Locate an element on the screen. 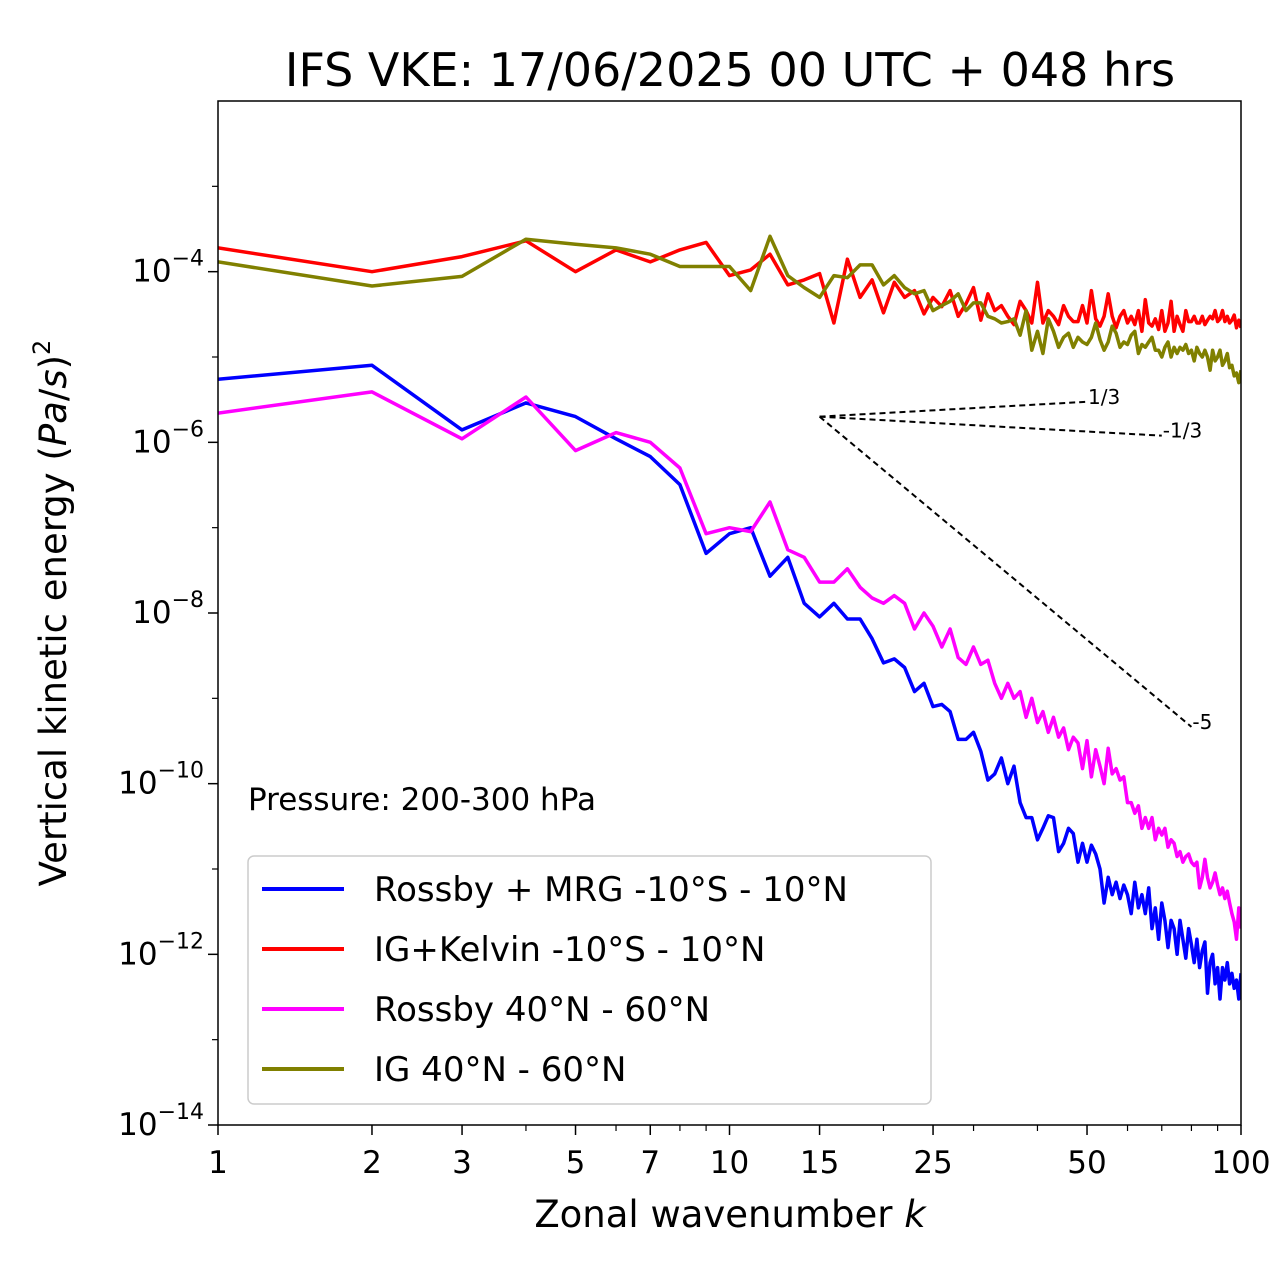 The width and height of the screenshot is (1280, 1288). slope-label-5: -5 is located at coordinates (1202, 722).